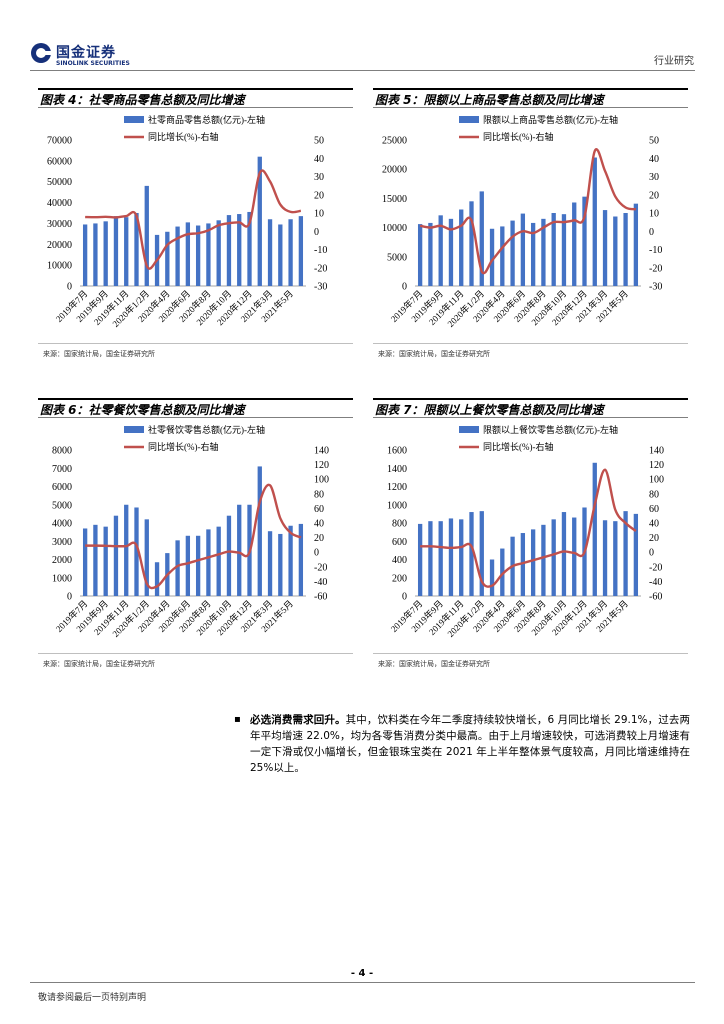 This screenshot has height=1024, width=724. Describe the element at coordinates (320, 268) in the screenshot. I see `right-axis-tick-label: -20` at that location.